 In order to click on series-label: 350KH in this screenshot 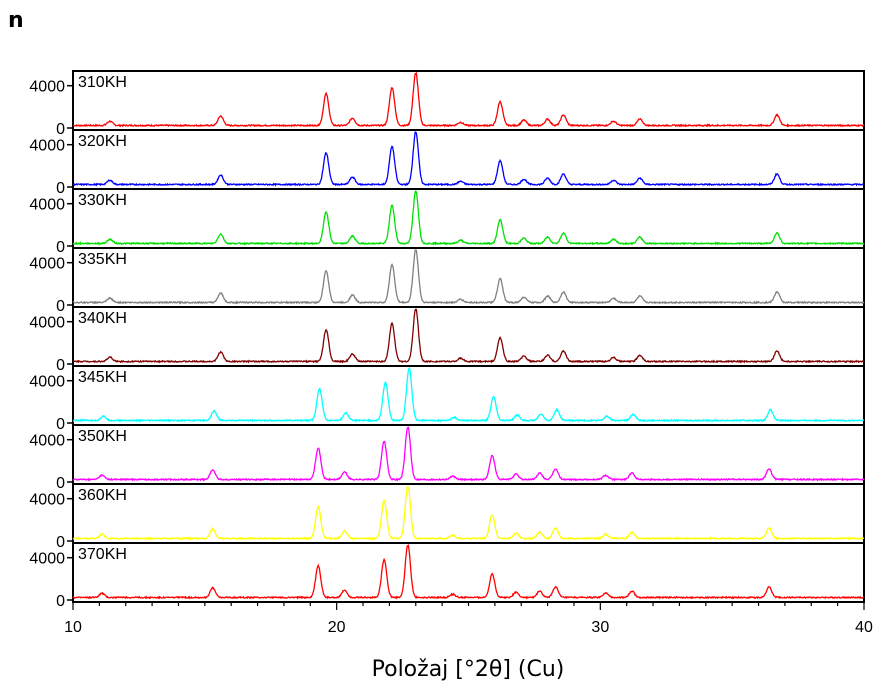, I will do `click(102, 436)`.